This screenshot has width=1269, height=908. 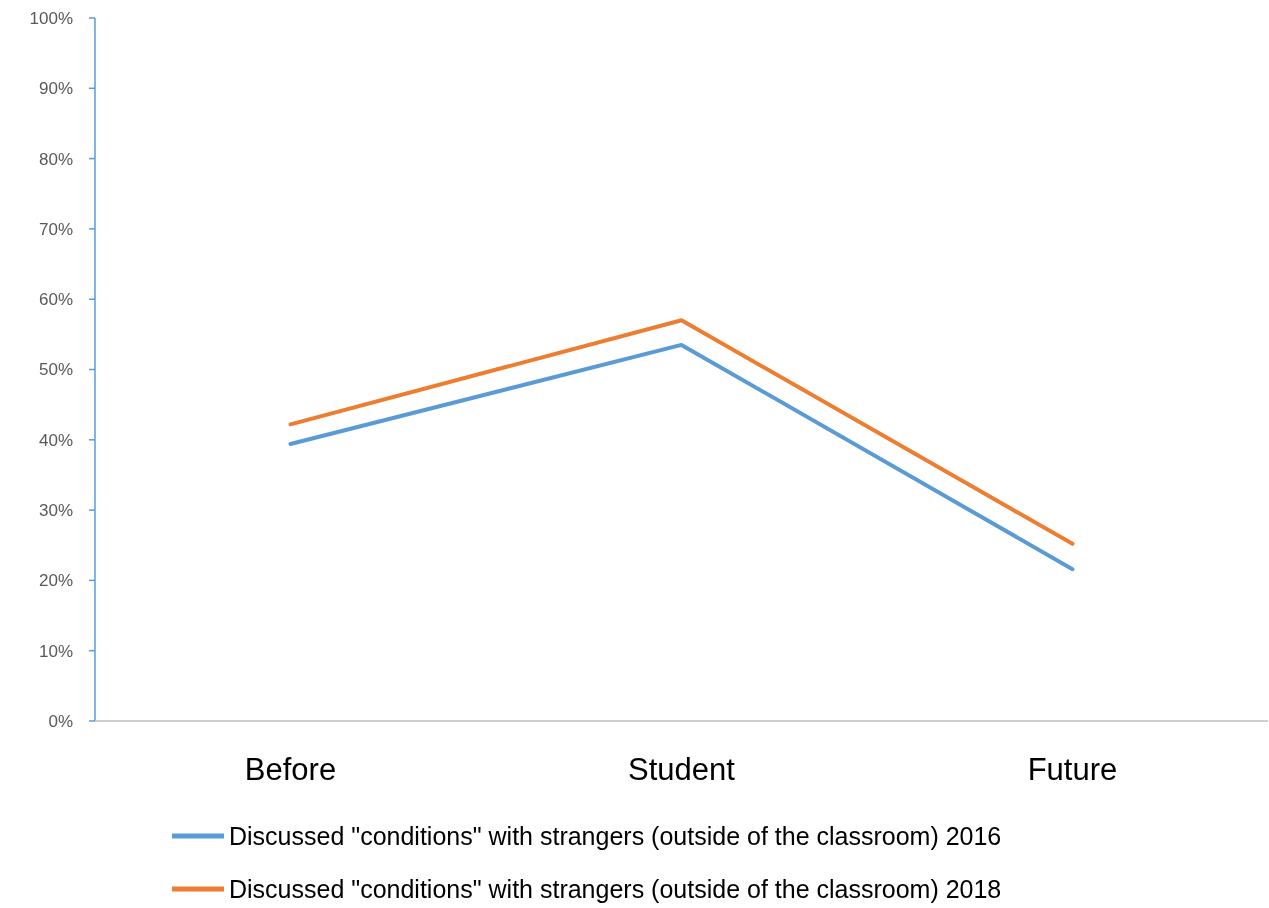 I want to click on y-tick-label: 0%, so click(x=60, y=721).